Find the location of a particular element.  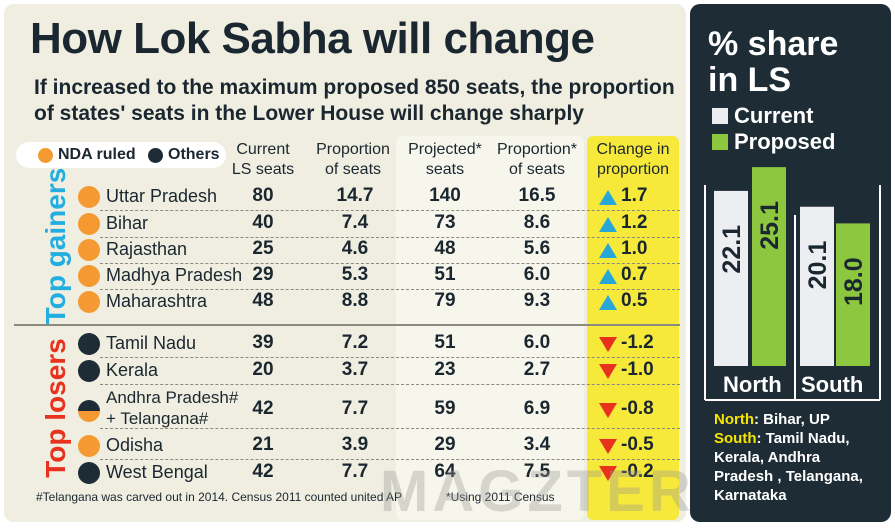

cell-prop2: 16.5 is located at coordinates (537, 195).